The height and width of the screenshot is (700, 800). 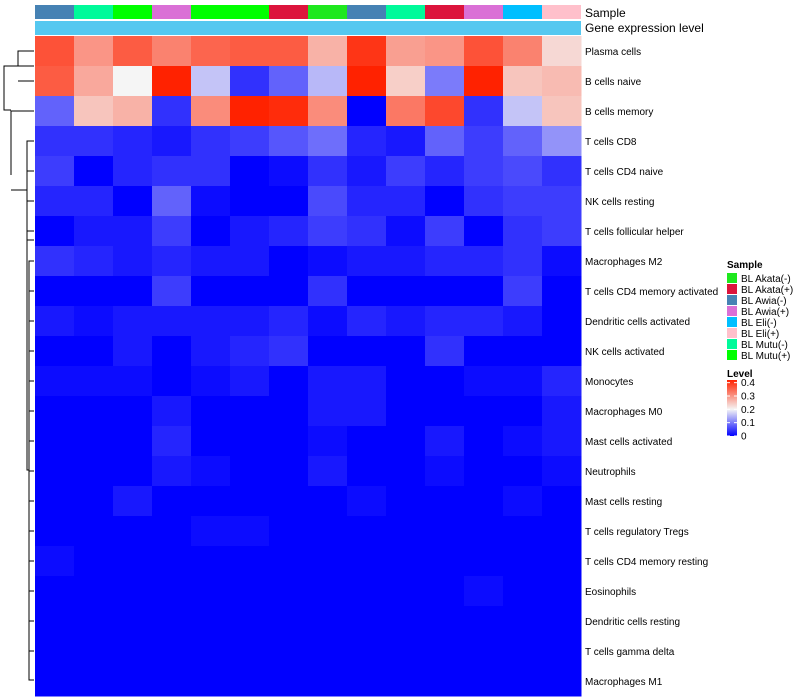 I want to click on row-label: Mast cells activated, so click(x=628, y=442).